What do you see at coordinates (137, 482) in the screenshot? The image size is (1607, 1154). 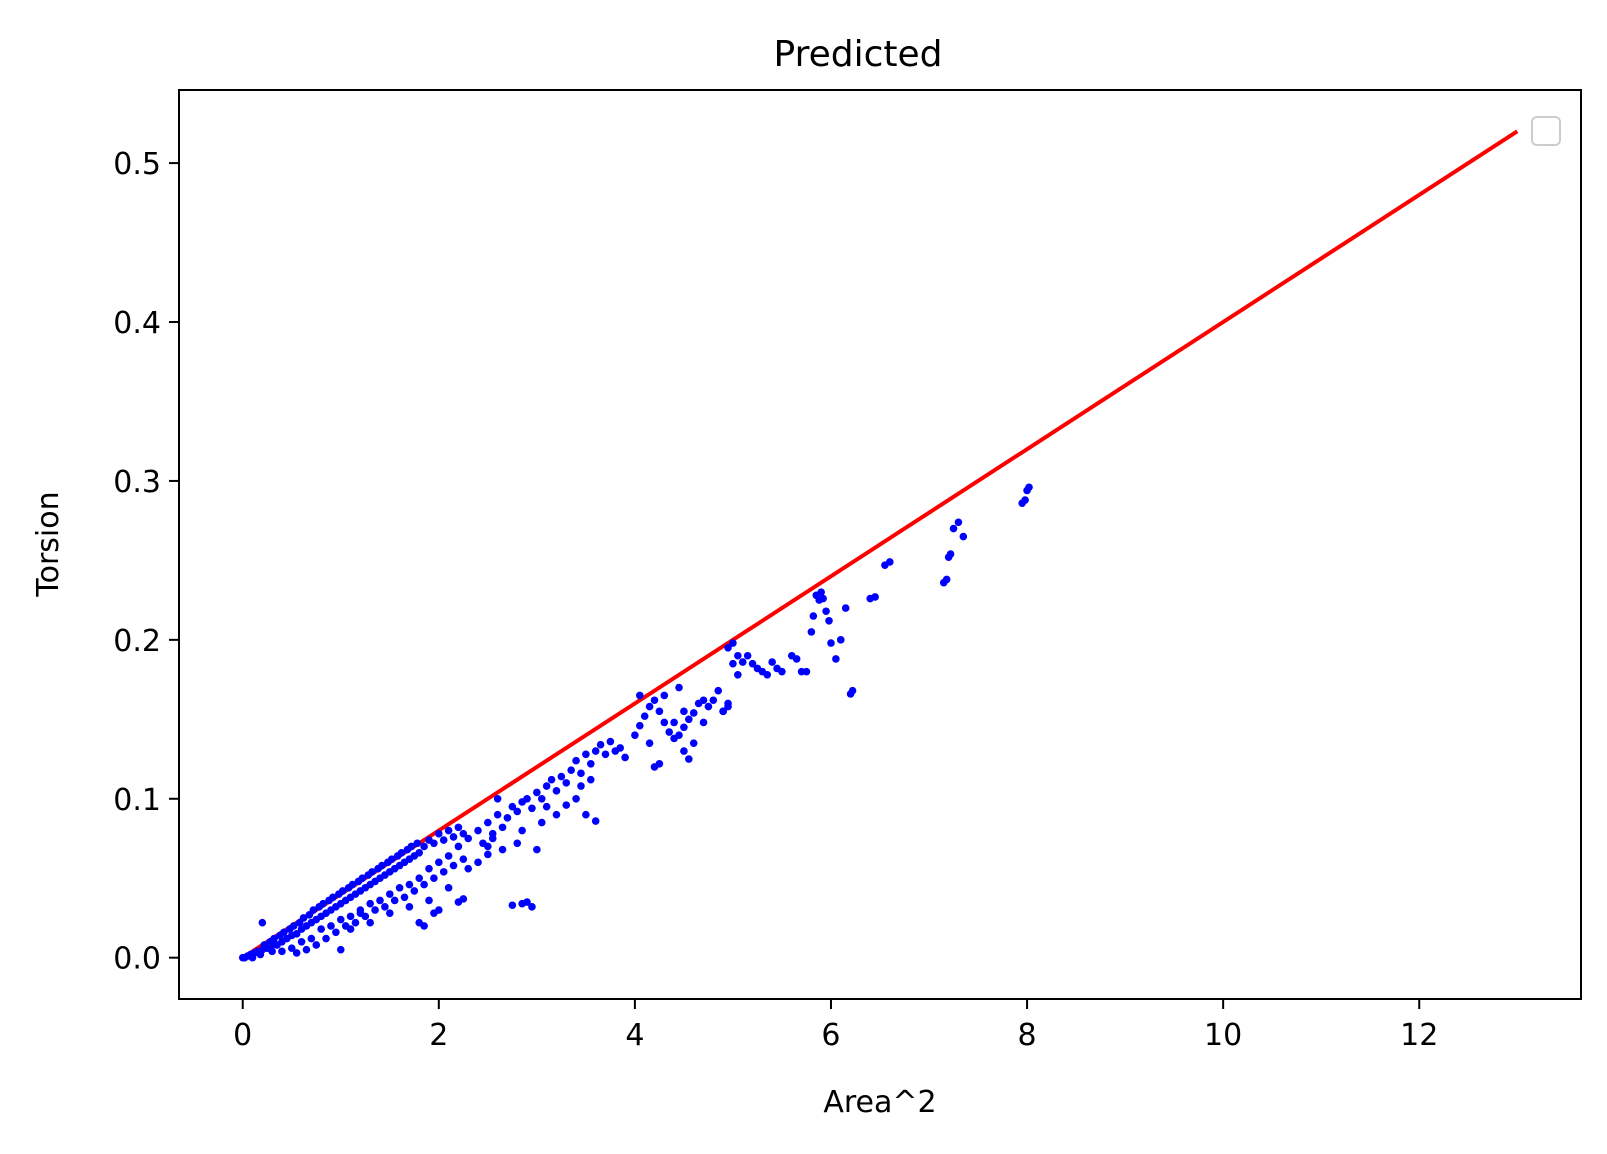 I see `y-tick-label: 0.3` at bounding box center [137, 482].